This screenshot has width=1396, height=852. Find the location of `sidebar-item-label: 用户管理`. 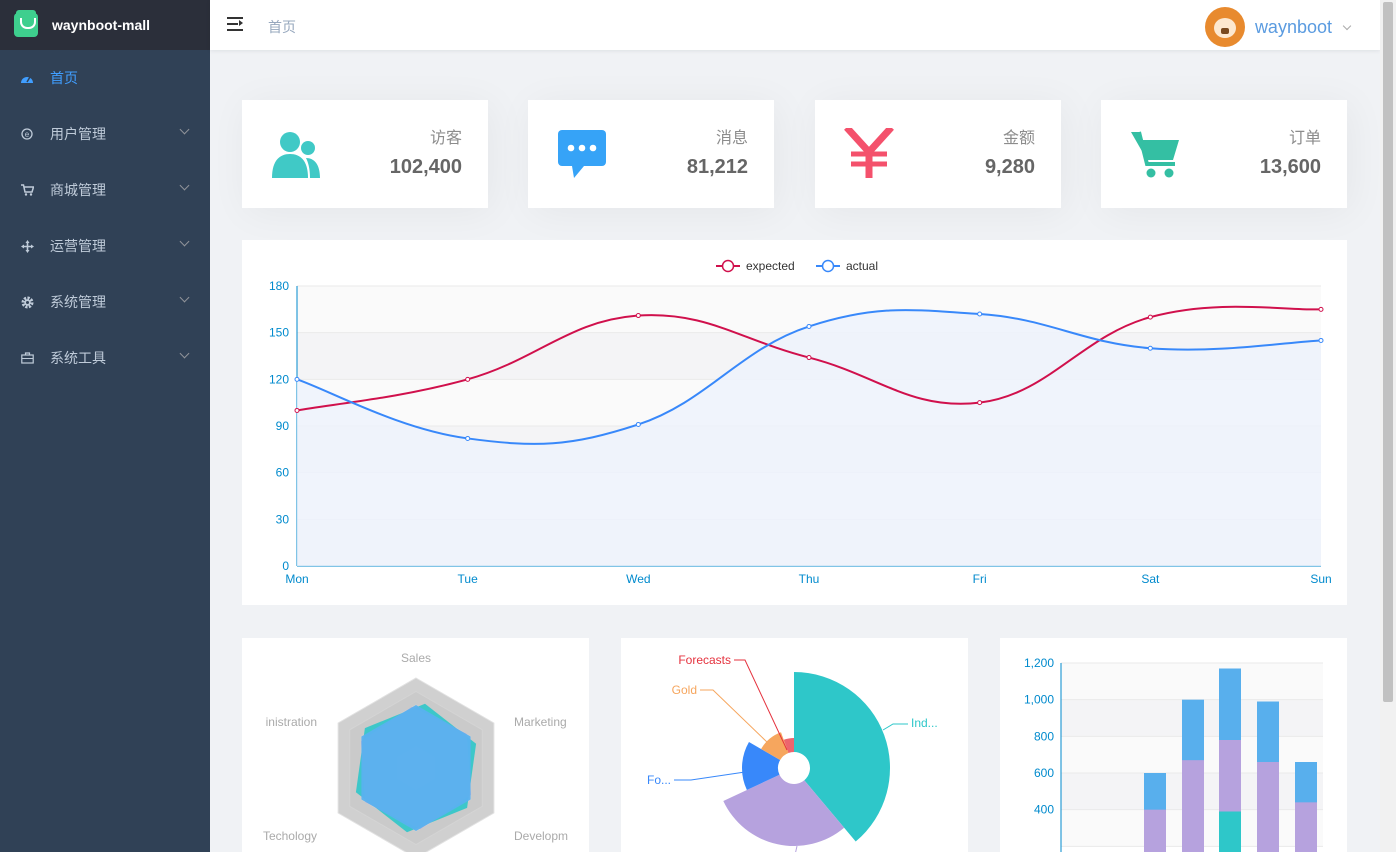

sidebar-item-label: 用户管理 is located at coordinates (78, 134).